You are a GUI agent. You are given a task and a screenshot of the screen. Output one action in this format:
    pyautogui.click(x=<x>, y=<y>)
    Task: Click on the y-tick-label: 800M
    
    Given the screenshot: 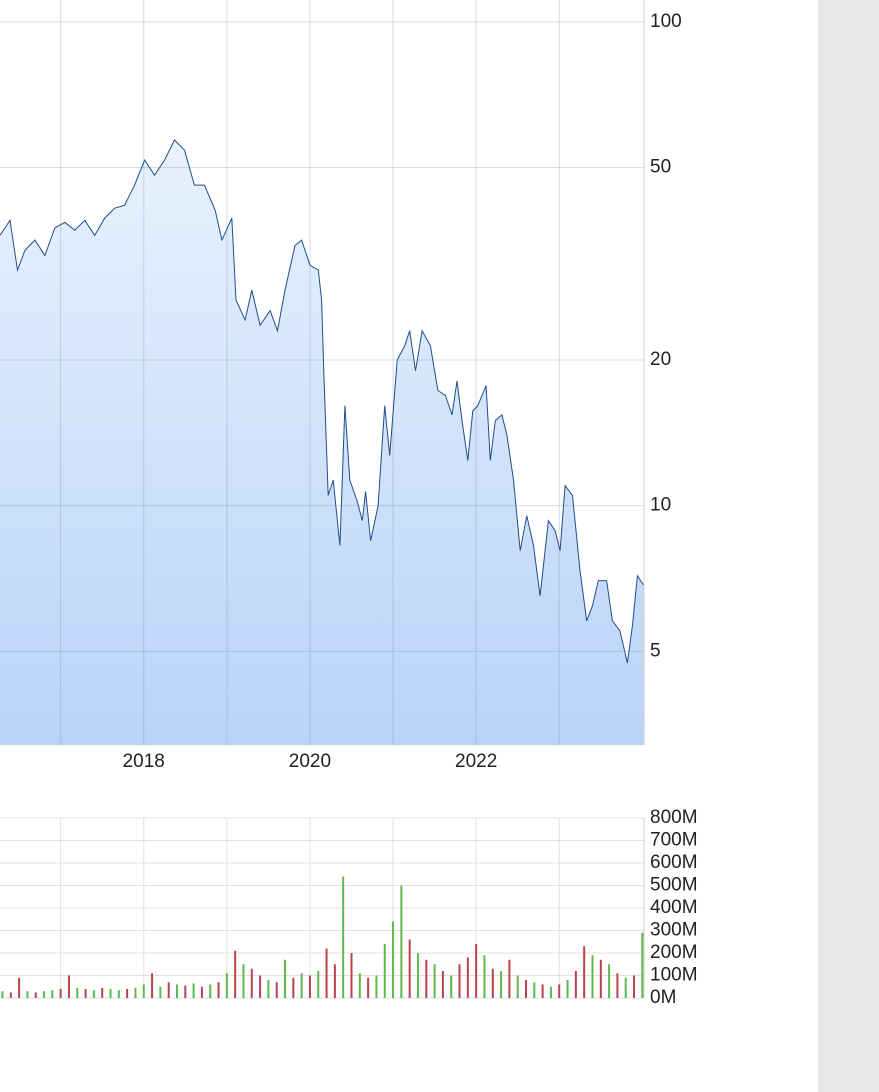 What is the action you would take?
    pyautogui.click(x=674, y=817)
    